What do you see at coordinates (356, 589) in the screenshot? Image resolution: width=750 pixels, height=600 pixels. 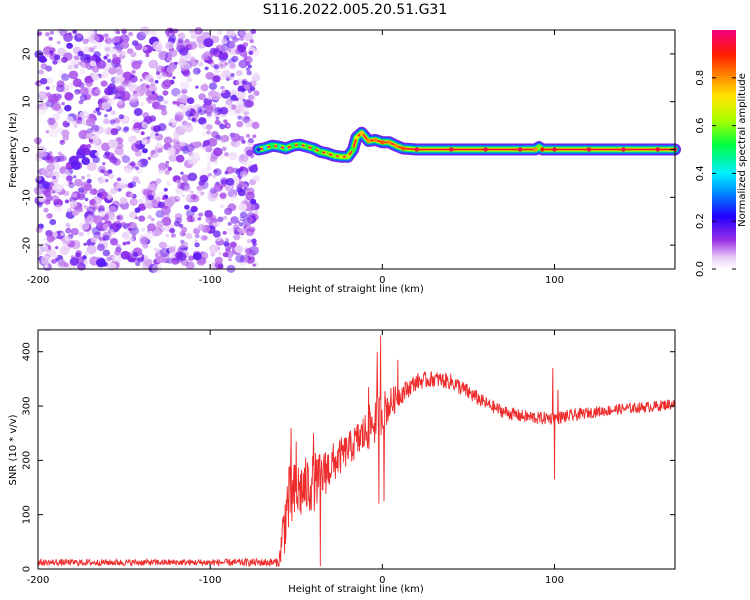 I see `snr-x-label: Height of straight line (km)` at bounding box center [356, 589].